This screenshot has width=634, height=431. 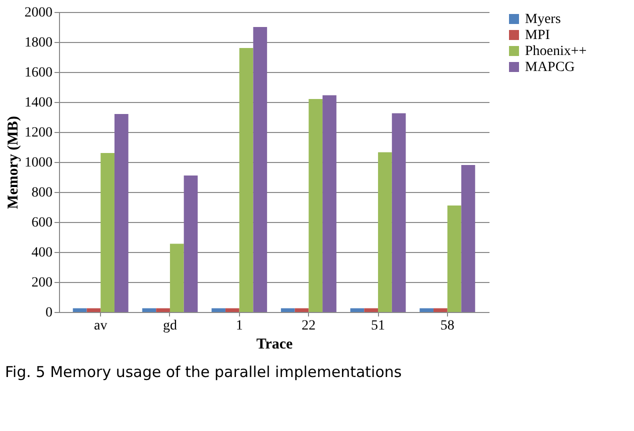 What do you see at coordinates (38, 163) in the screenshot?
I see `y-tick-label: 1000` at bounding box center [38, 163].